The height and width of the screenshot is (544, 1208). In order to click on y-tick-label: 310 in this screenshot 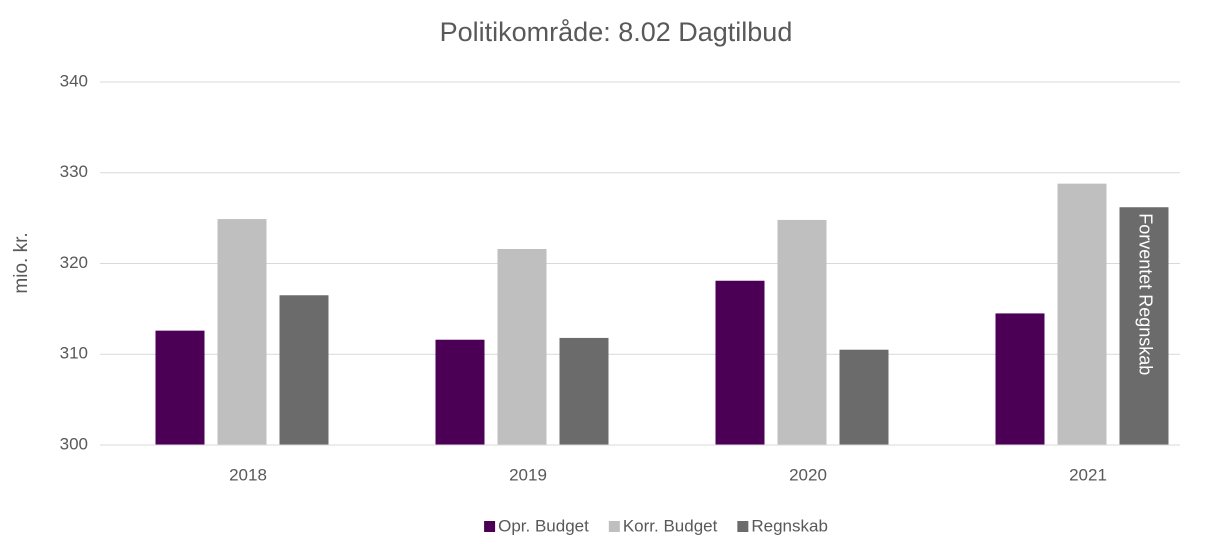, I will do `click(74, 353)`.